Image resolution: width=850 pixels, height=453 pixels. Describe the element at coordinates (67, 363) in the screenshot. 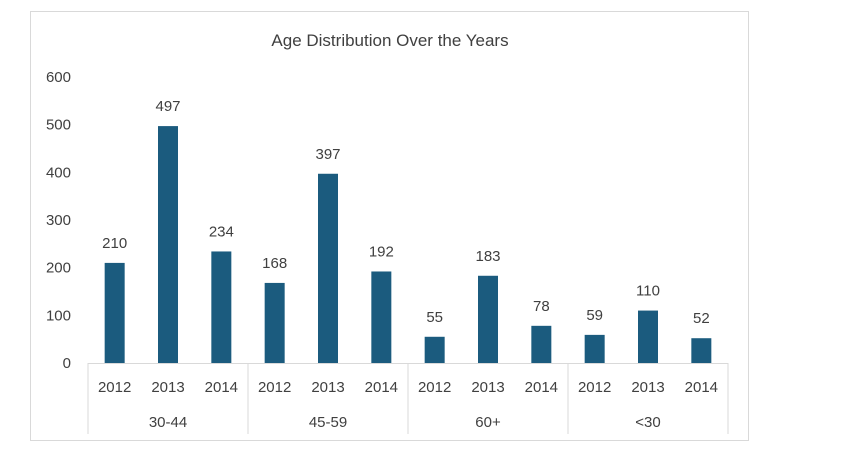

I see `y-tick-label: 0` at that location.